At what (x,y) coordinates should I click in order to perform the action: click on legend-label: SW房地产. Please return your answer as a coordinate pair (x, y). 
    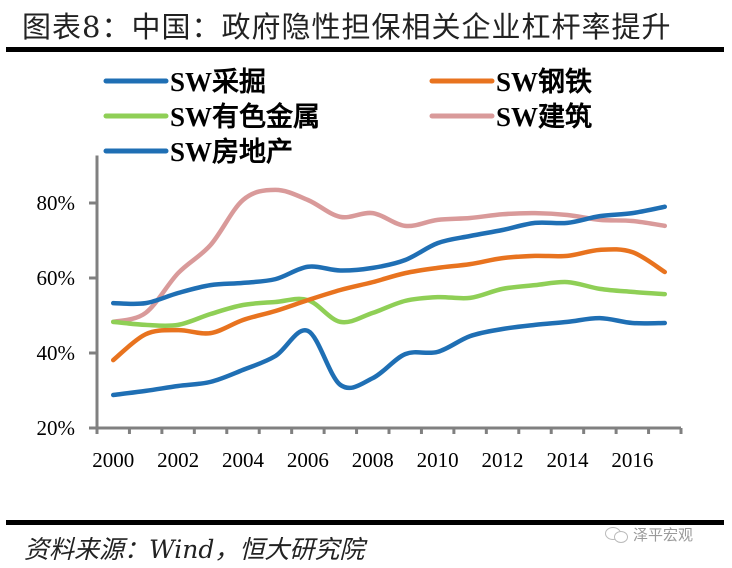
    Looking at the image, I should click on (231, 152).